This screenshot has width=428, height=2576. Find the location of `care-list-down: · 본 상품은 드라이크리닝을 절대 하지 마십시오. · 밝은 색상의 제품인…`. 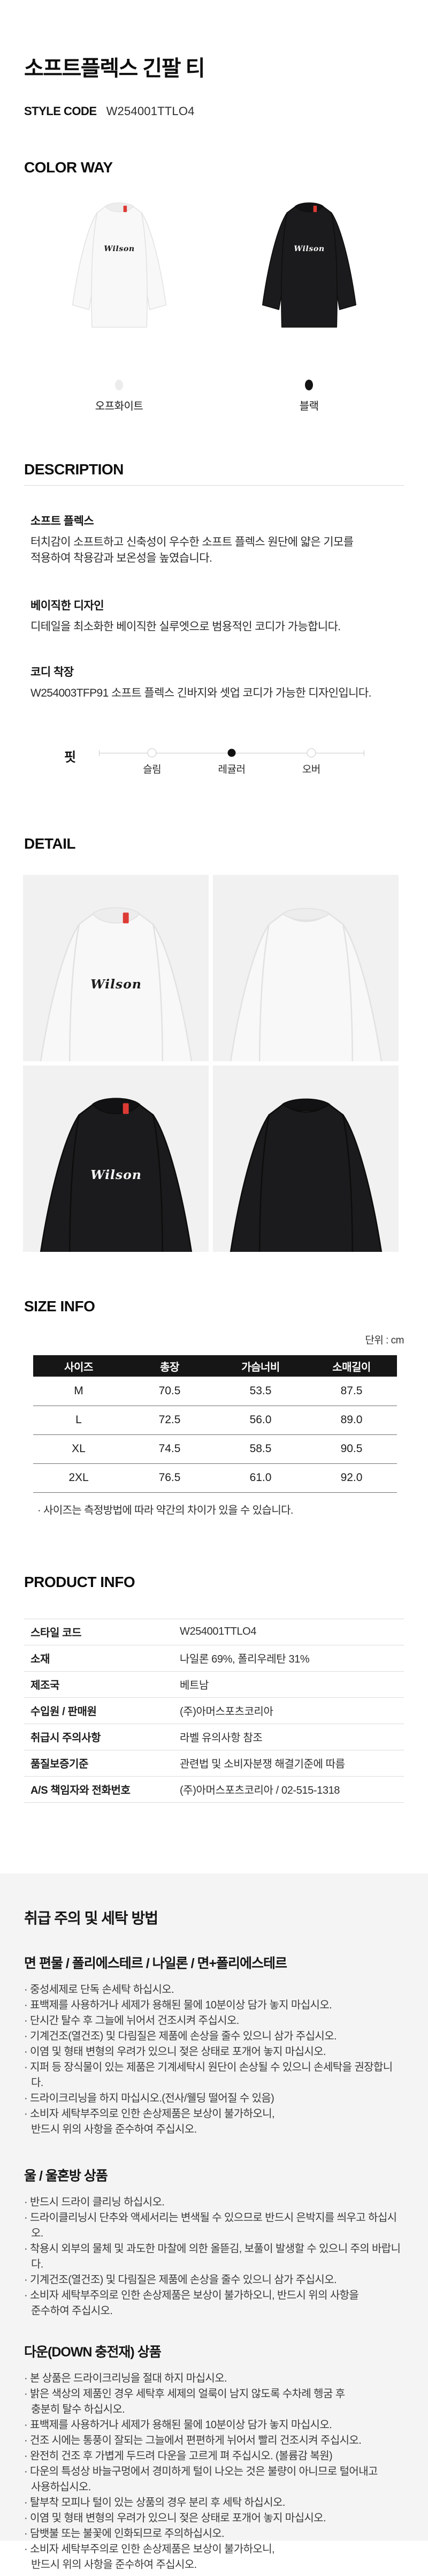

care-list-down: · 본 상품은 드라이크리닝을 절대 하지 마십시오. · 밝은 색상의 제품인… is located at coordinates (214, 2472).